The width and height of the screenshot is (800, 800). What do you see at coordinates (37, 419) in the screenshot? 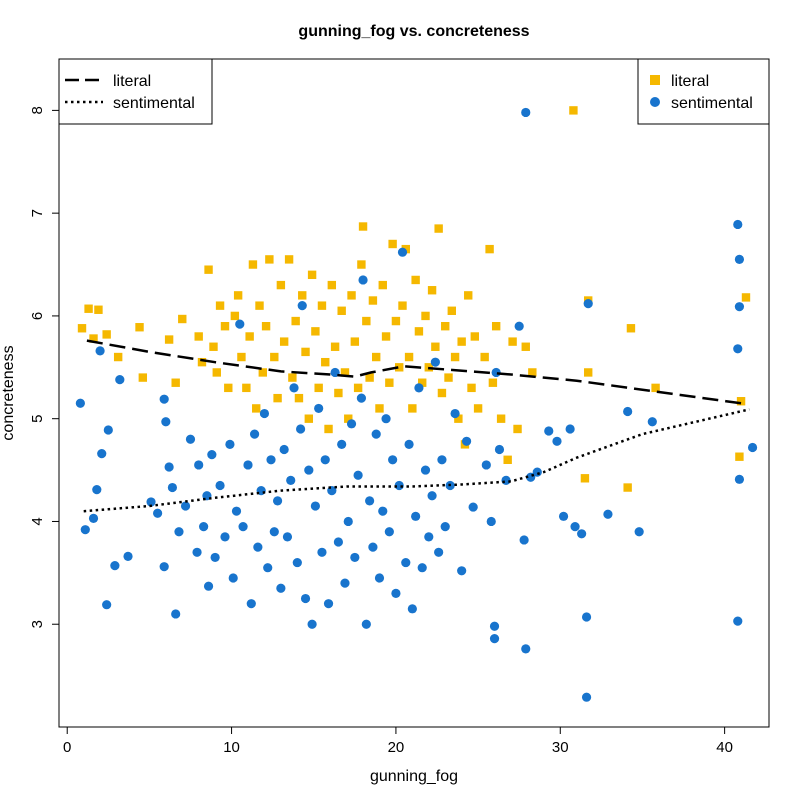
I see `y-tick-label: 5` at bounding box center [37, 419].